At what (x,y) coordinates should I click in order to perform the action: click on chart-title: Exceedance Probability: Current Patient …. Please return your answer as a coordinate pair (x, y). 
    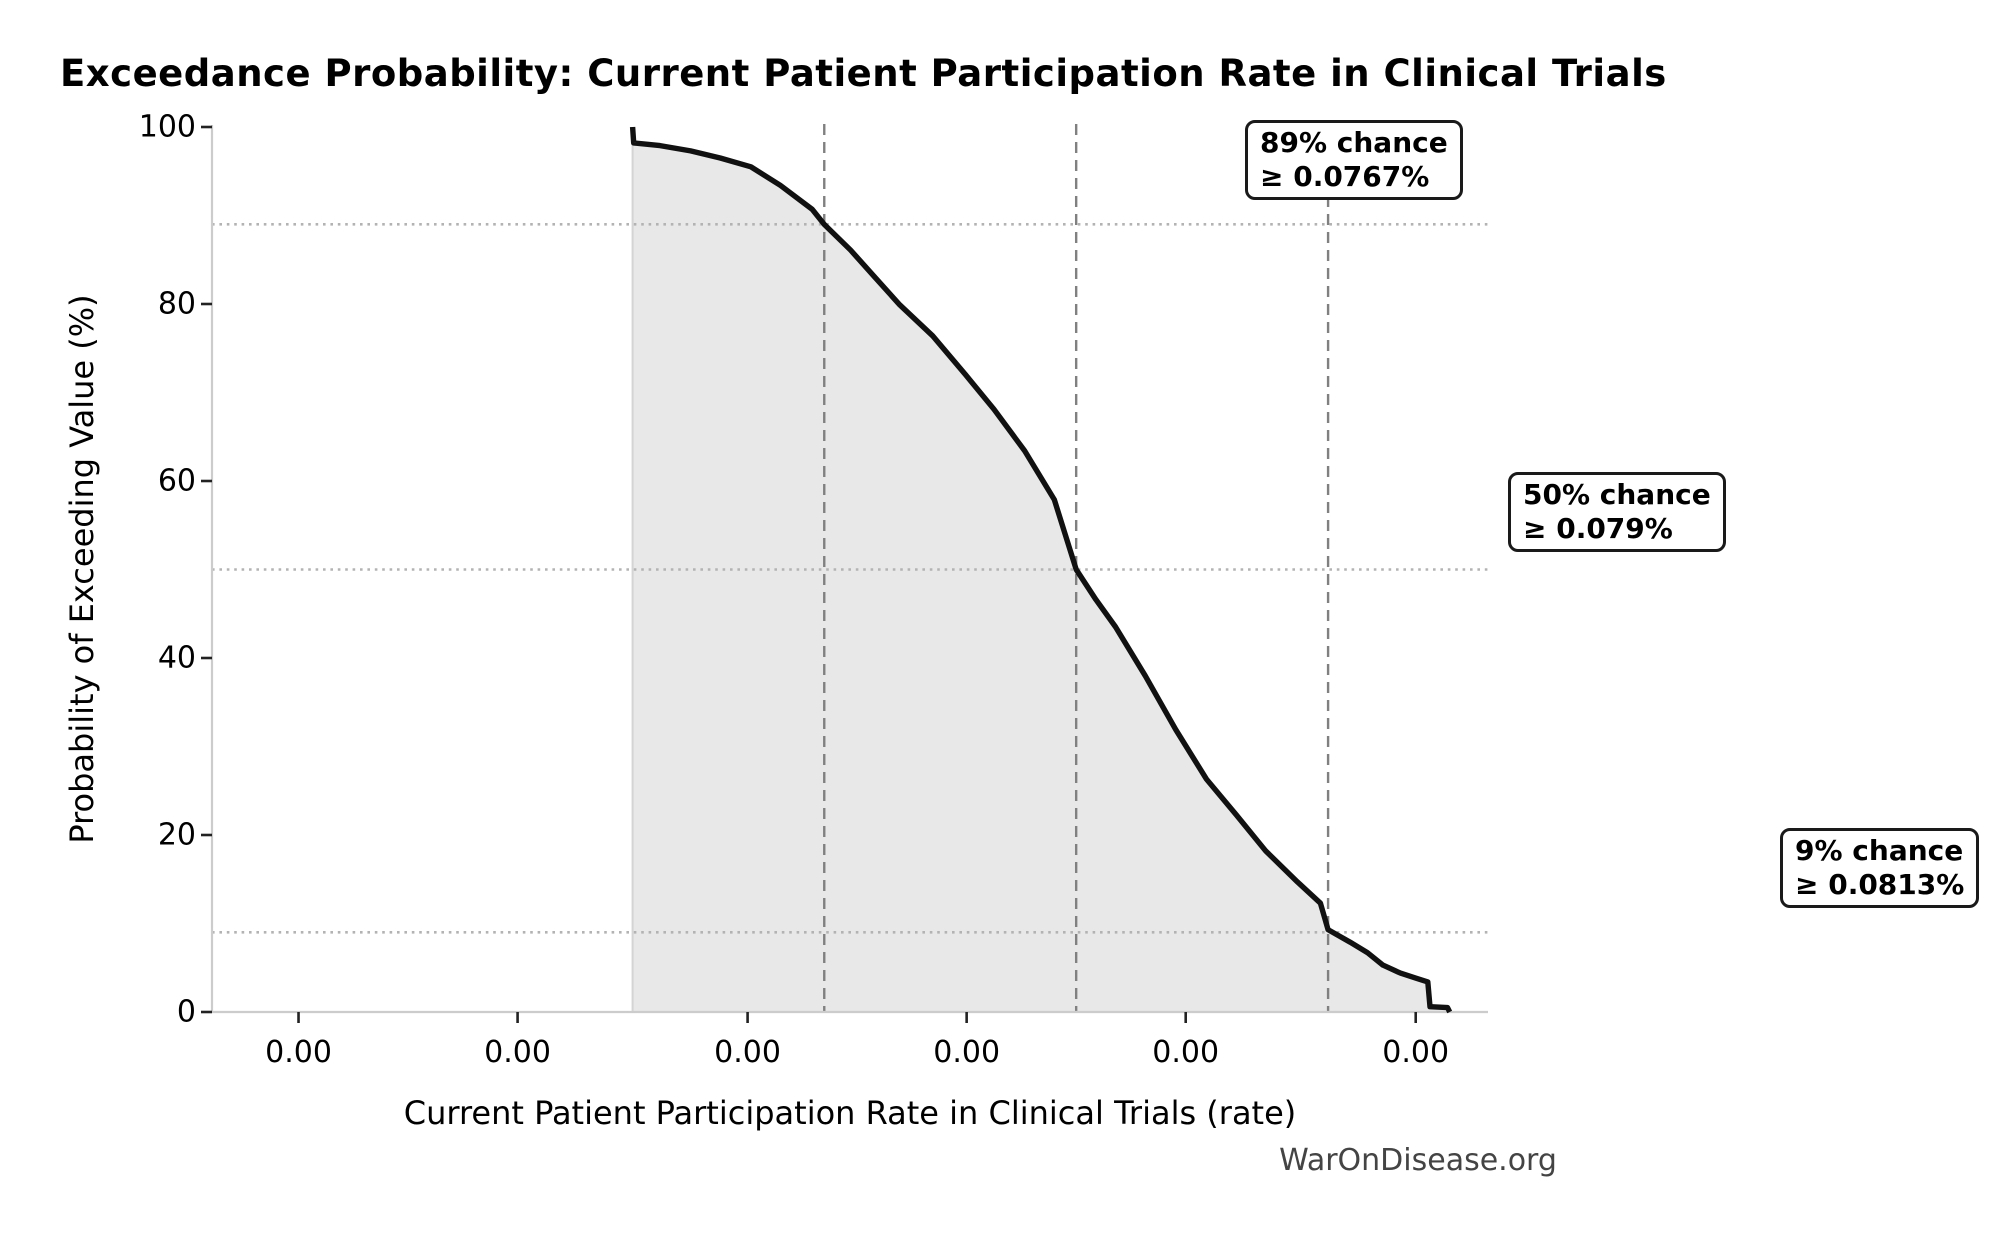
    Looking at the image, I should click on (863, 73).